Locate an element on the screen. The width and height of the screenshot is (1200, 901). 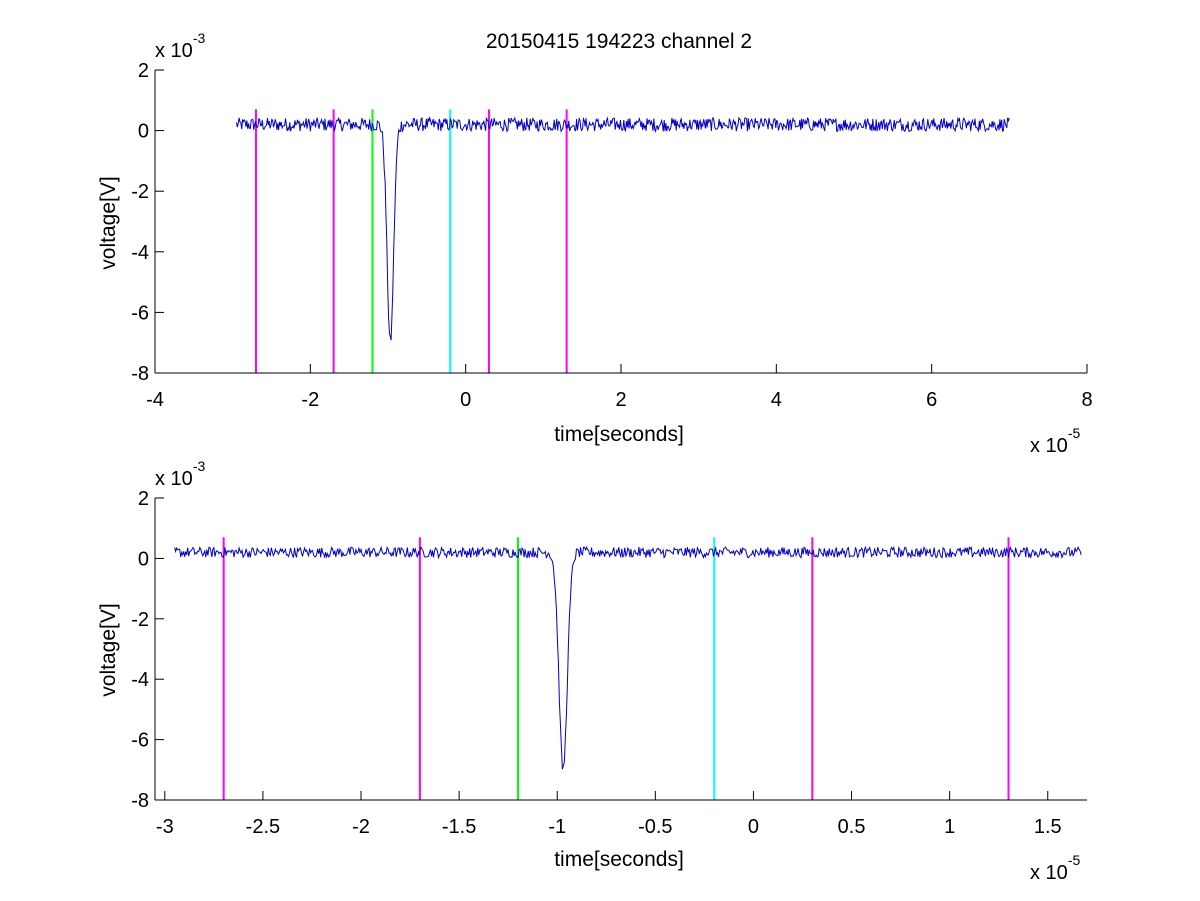
top-x-axis-label: time[seconds] is located at coordinates (619, 434).